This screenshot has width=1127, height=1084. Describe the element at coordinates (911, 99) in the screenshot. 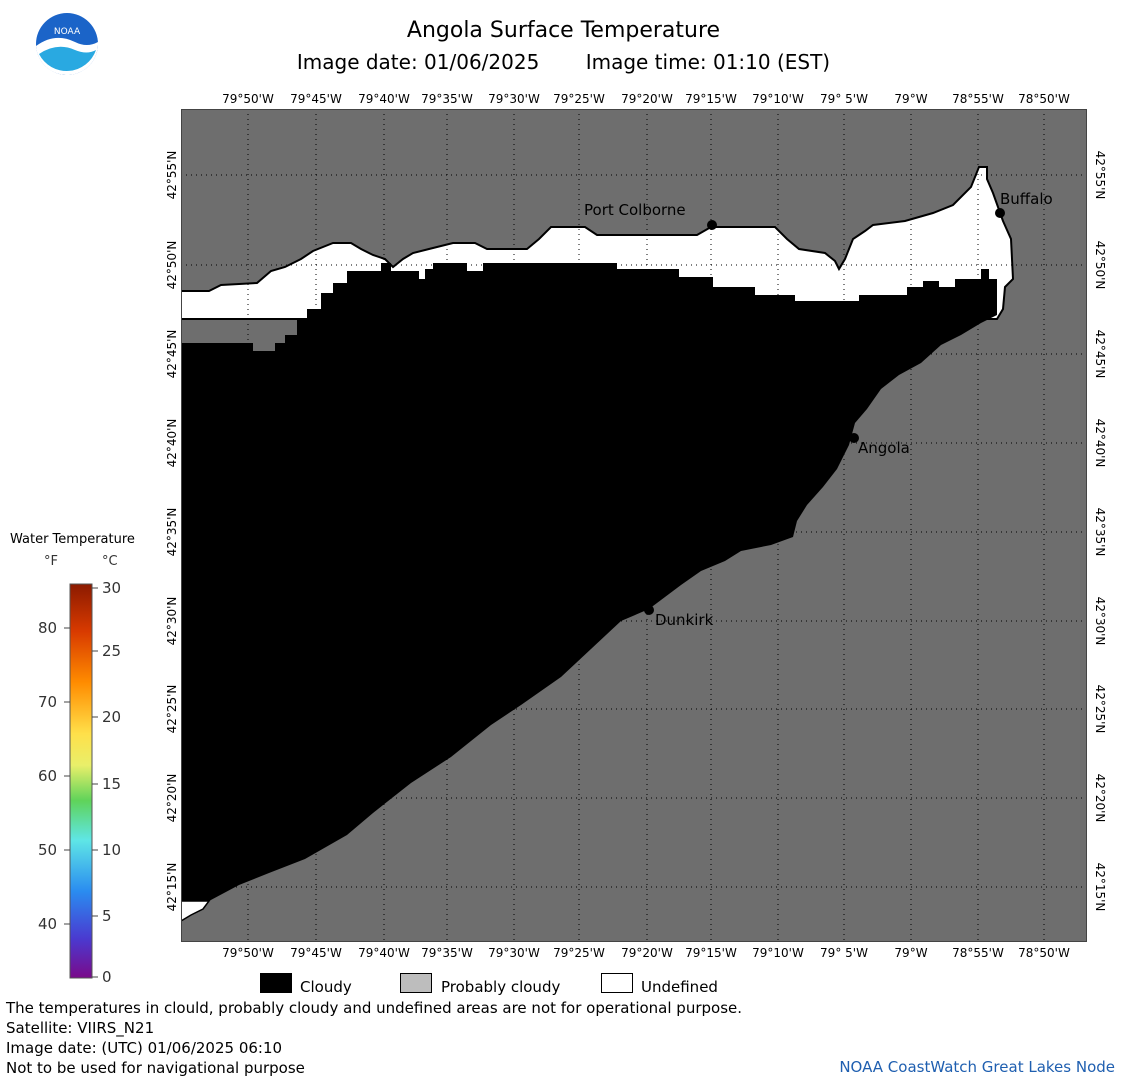

I see `lon-label-top: 79°W` at that location.